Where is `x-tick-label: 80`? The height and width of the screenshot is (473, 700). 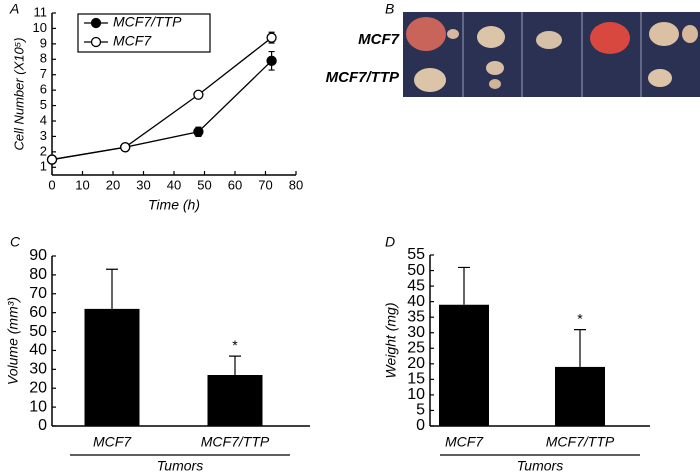 x-tick-label: 80 is located at coordinates (296, 184).